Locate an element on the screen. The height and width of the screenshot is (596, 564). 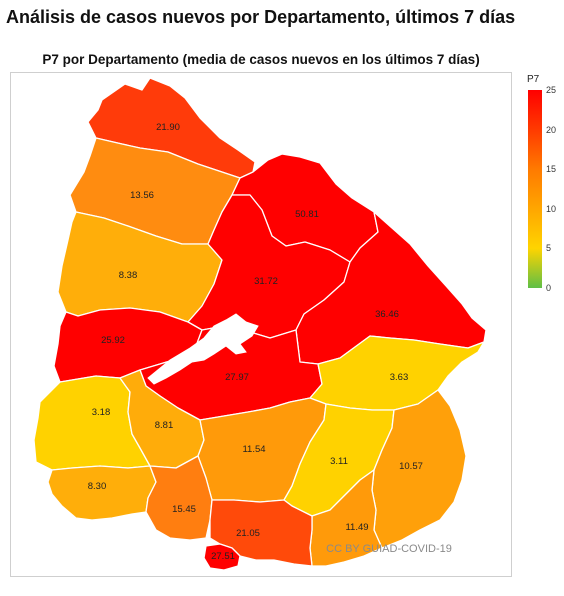
department-value-label: 50.81 is located at coordinates (307, 214).